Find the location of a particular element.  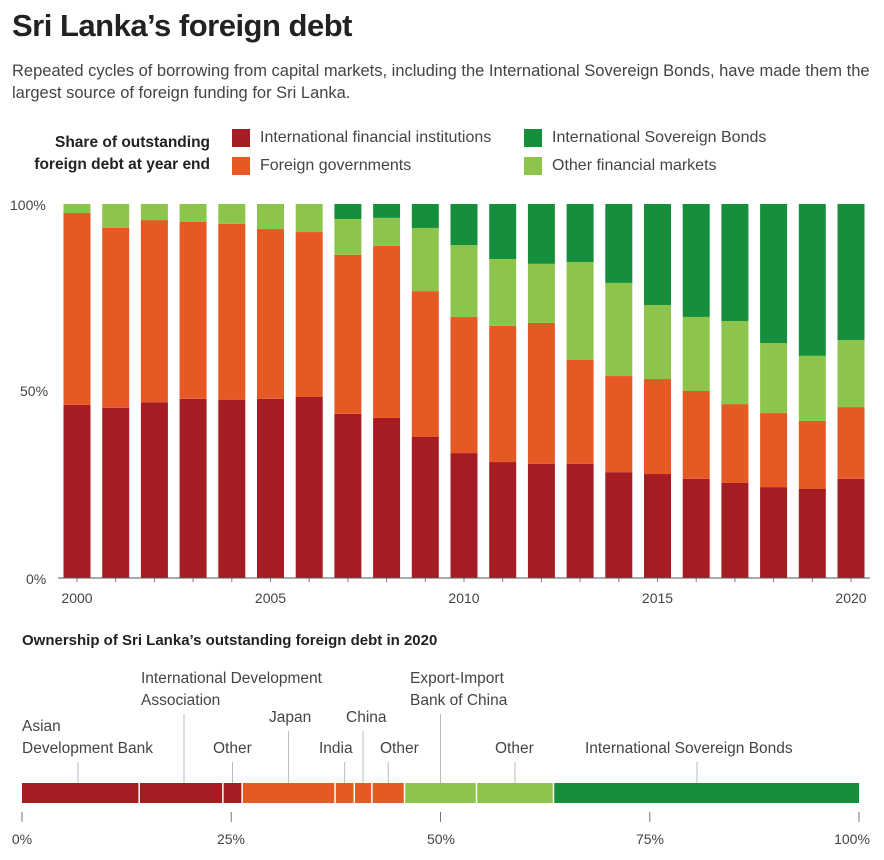

bar-ifi-2016 is located at coordinates (696, 528).